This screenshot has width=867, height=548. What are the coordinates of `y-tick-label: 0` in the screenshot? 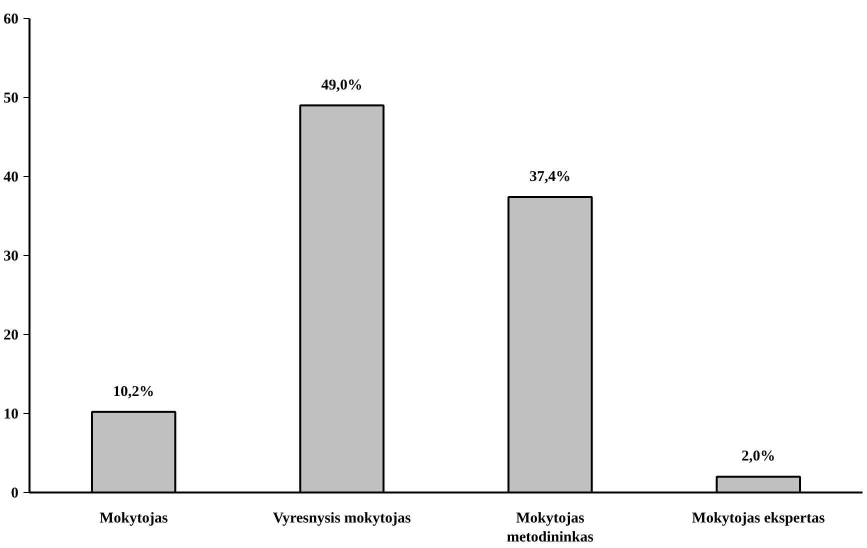 It's located at (14, 494).